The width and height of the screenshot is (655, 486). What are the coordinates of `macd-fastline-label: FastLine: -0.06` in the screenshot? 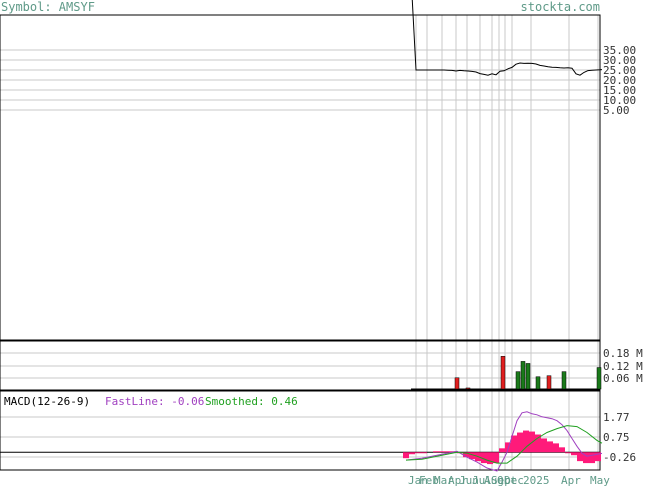 It's located at (155, 401).